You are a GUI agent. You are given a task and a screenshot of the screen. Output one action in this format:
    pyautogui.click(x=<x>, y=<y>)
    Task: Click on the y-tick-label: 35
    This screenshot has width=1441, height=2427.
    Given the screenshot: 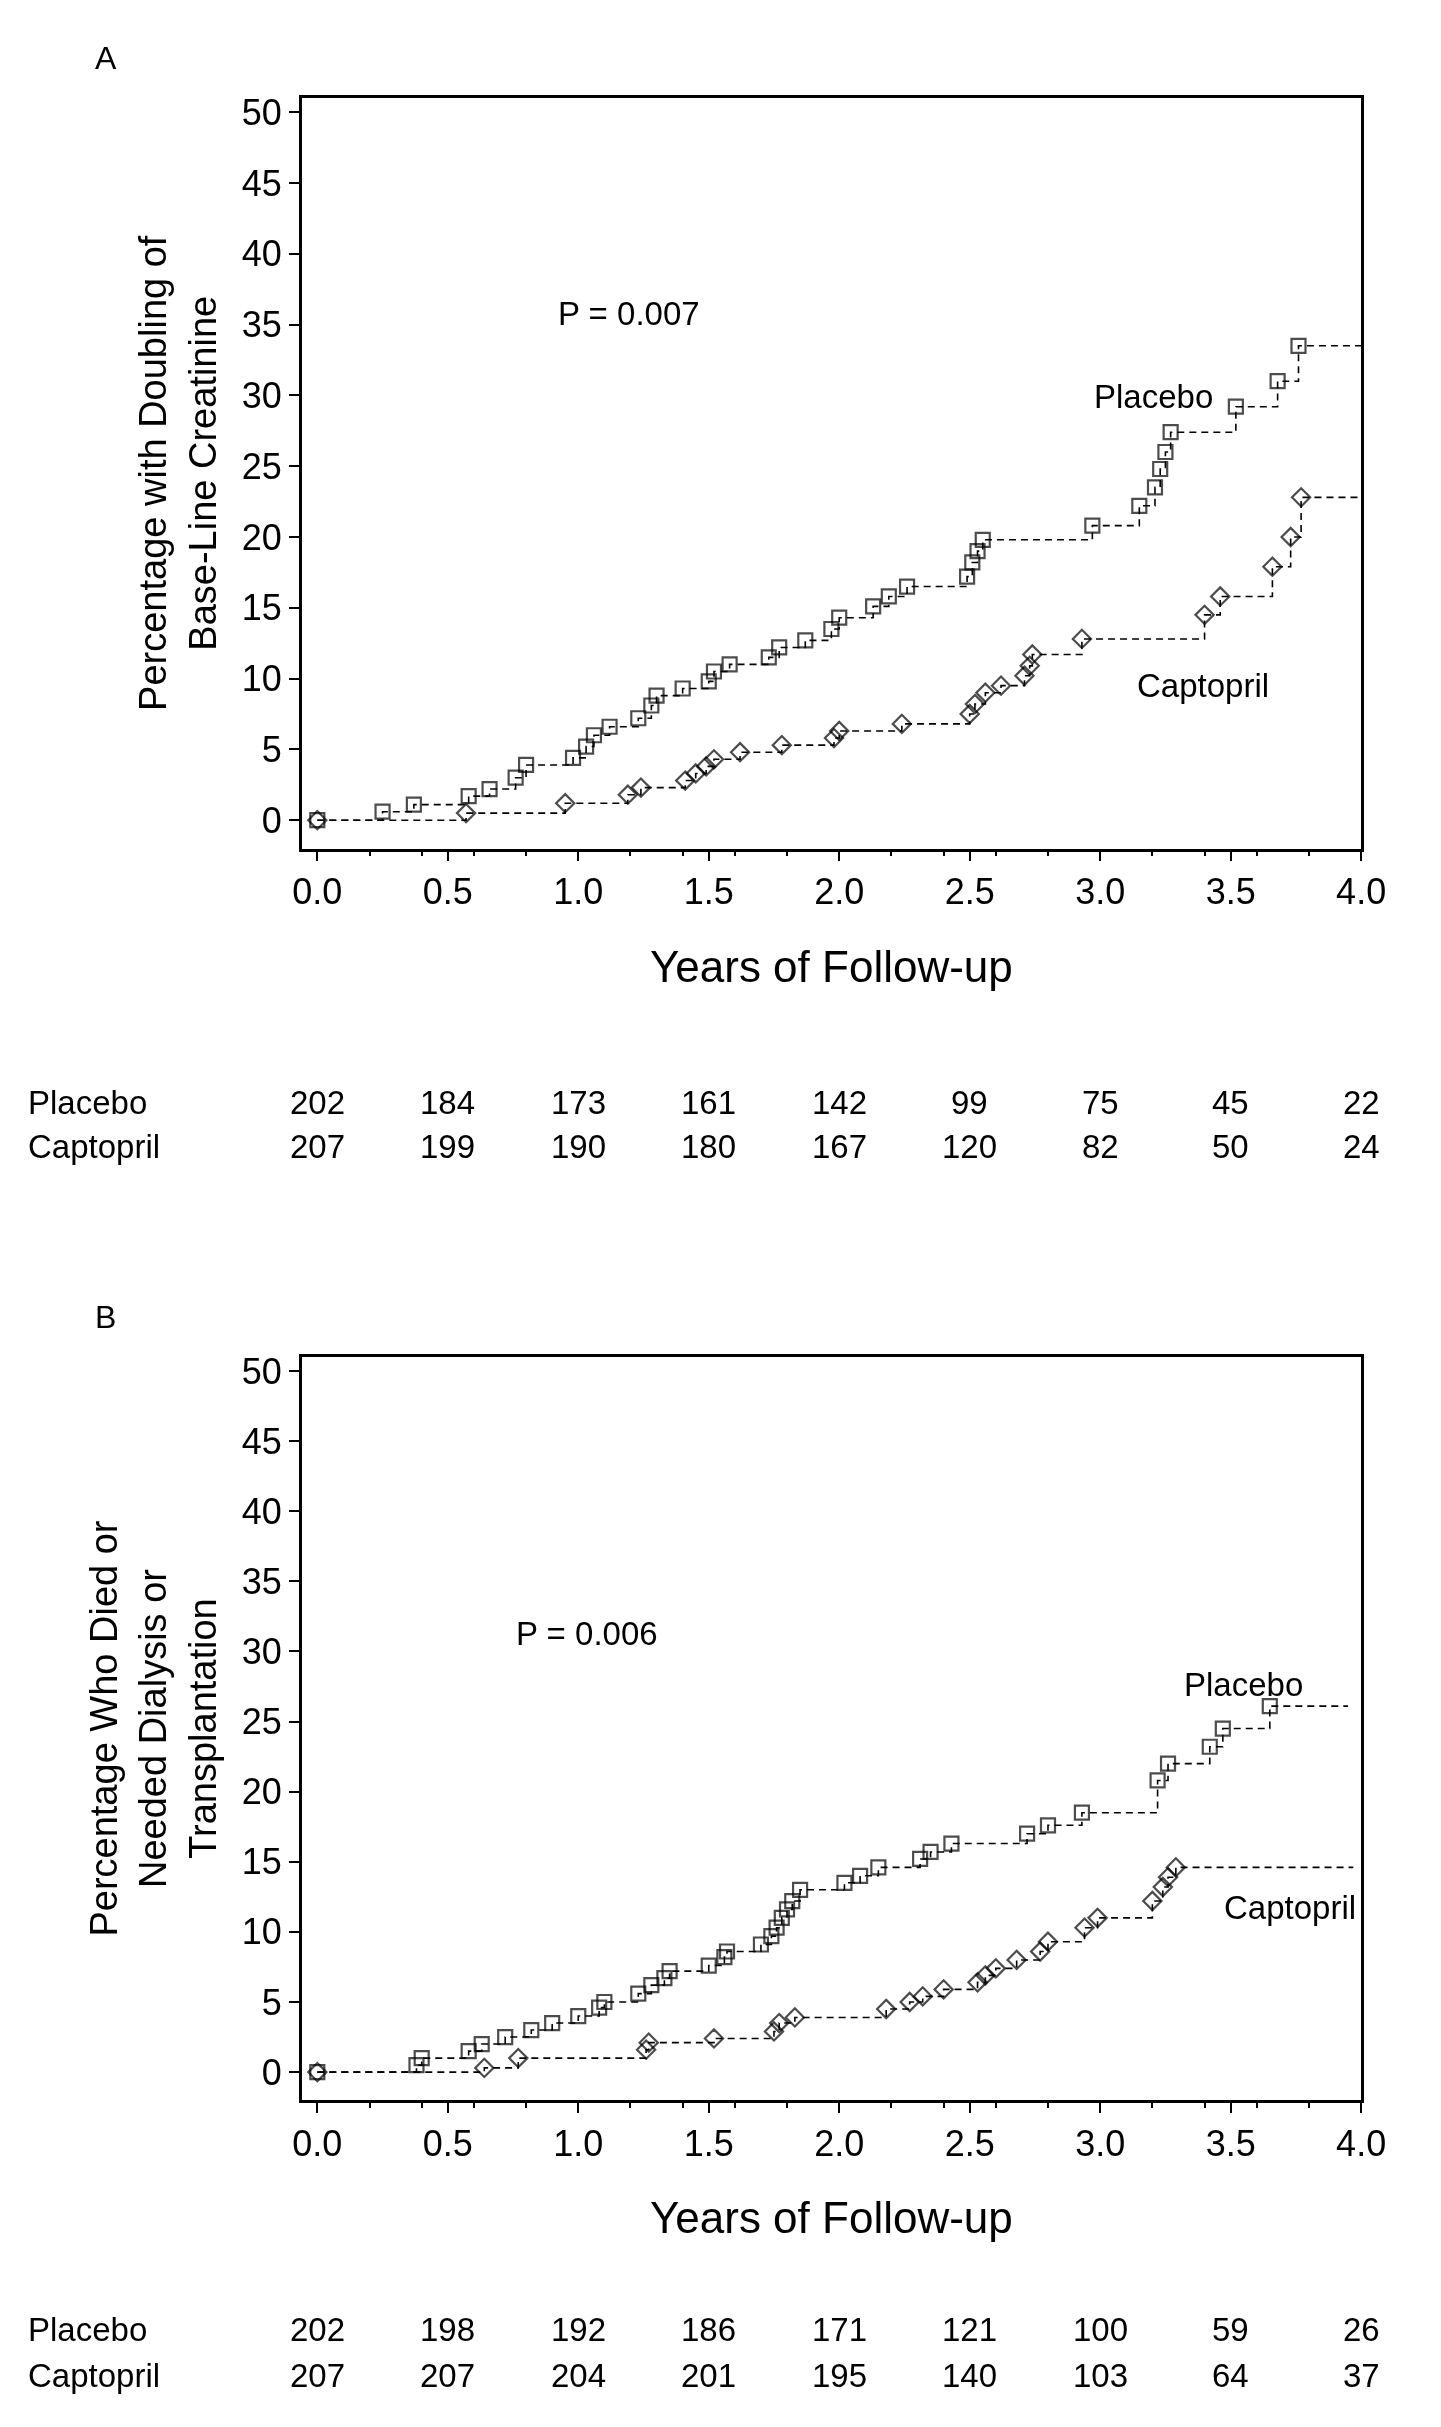 What is the action you would take?
    pyautogui.click(x=261, y=325)
    